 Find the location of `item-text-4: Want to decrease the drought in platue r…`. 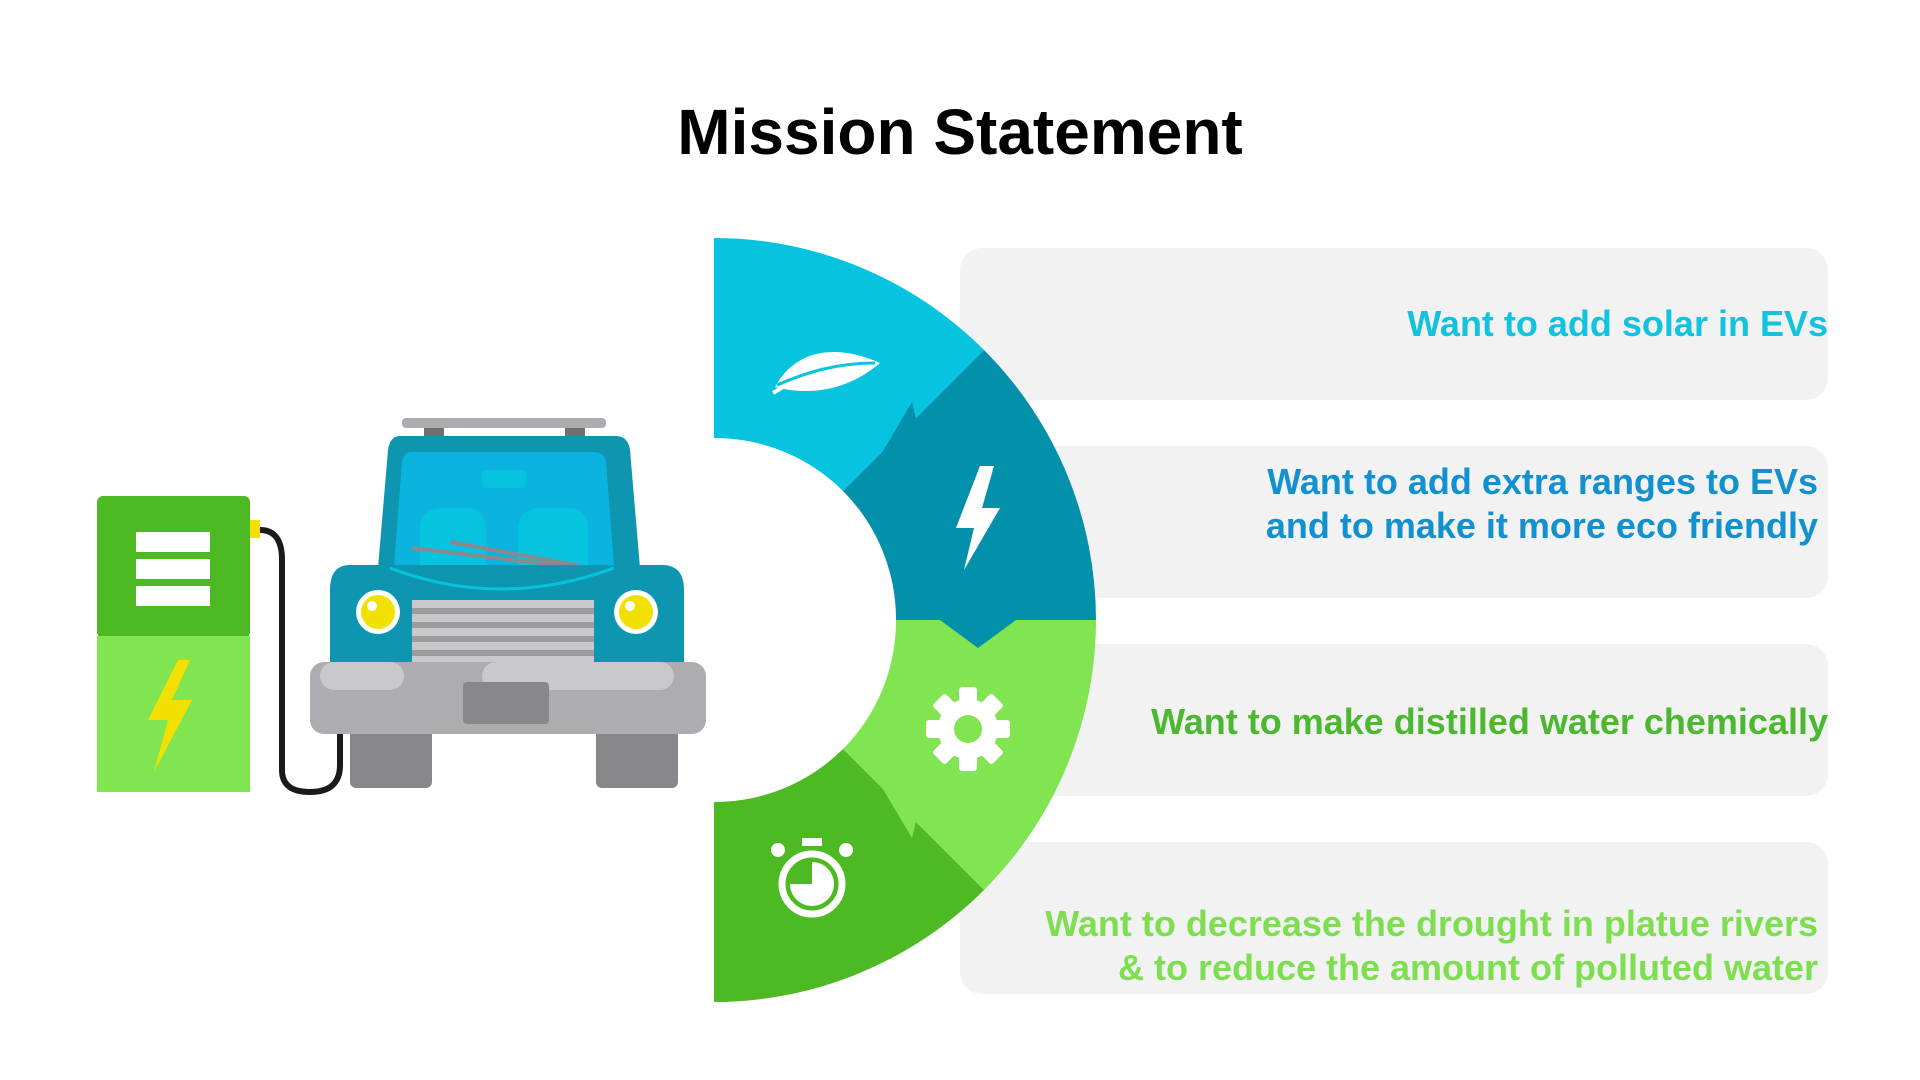

item-text-4: Want to decrease the drought in platue r… is located at coordinates (1431, 945).